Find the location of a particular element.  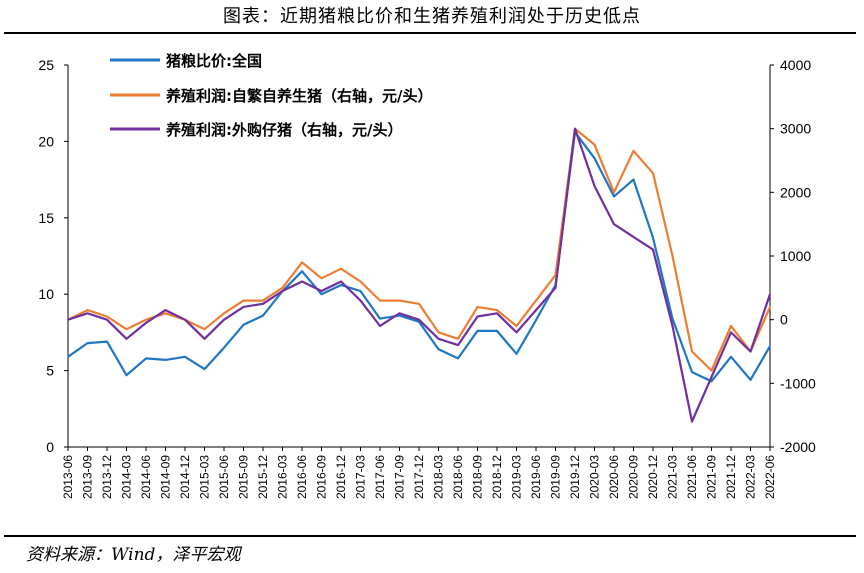

x-tick-label: 2020-12 is located at coordinates (653, 477).